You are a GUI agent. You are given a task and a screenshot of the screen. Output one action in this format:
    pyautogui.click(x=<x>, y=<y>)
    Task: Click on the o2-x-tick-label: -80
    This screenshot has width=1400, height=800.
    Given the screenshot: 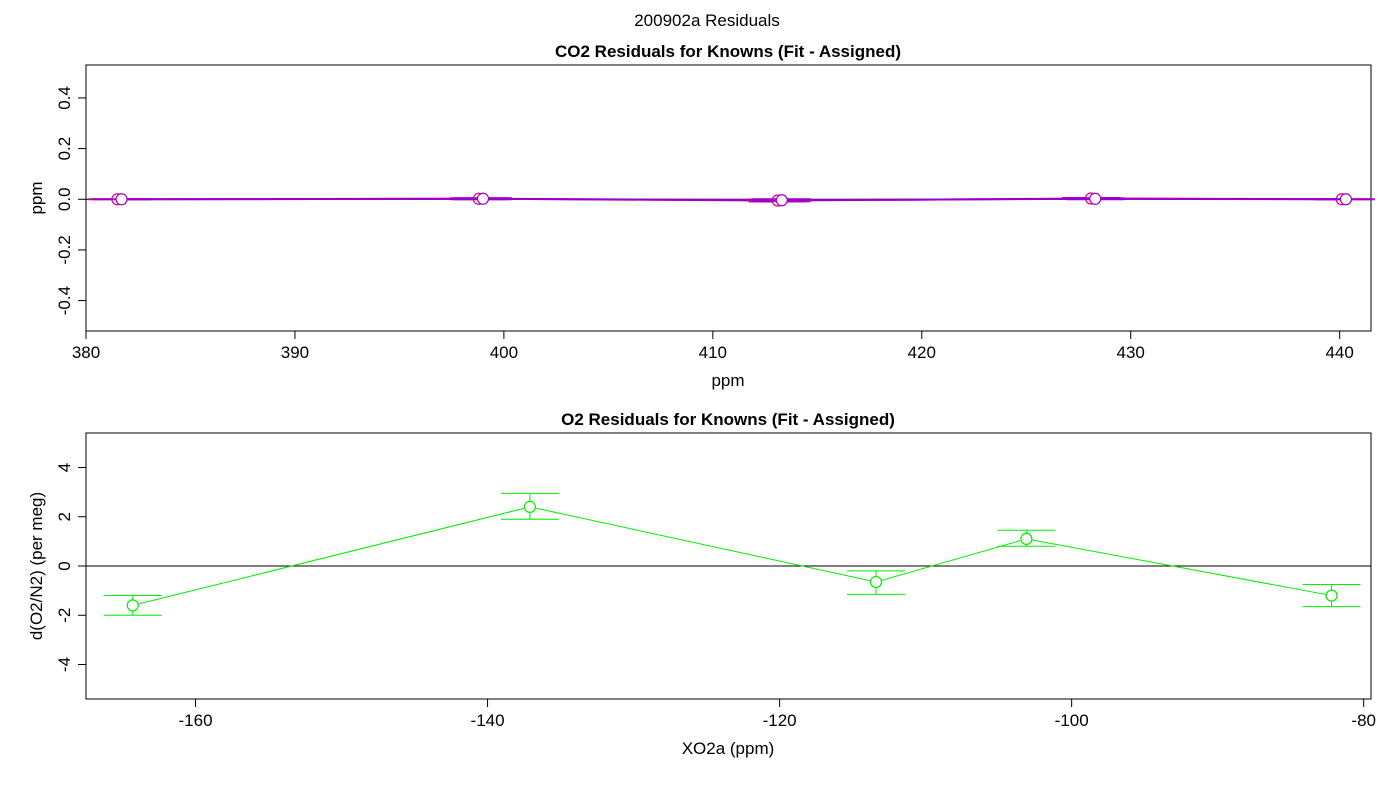 What is the action you would take?
    pyautogui.click(x=1363, y=720)
    